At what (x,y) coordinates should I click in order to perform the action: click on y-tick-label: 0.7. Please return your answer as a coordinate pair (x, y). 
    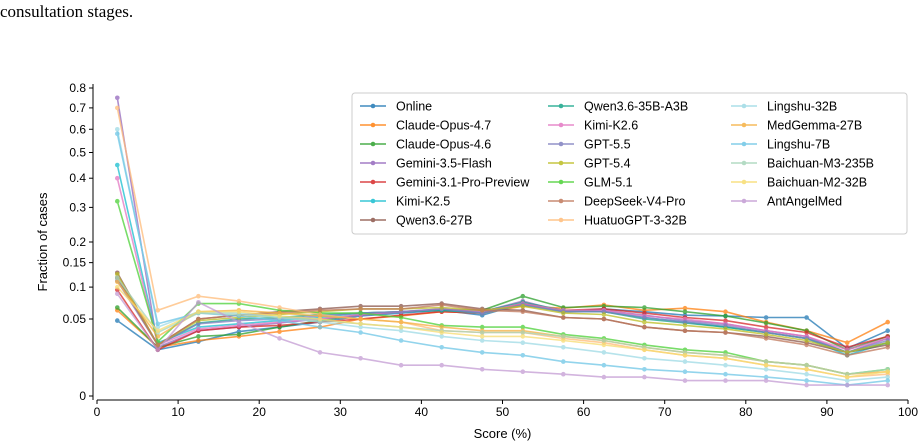
    Looking at the image, I should click on (77, 108).